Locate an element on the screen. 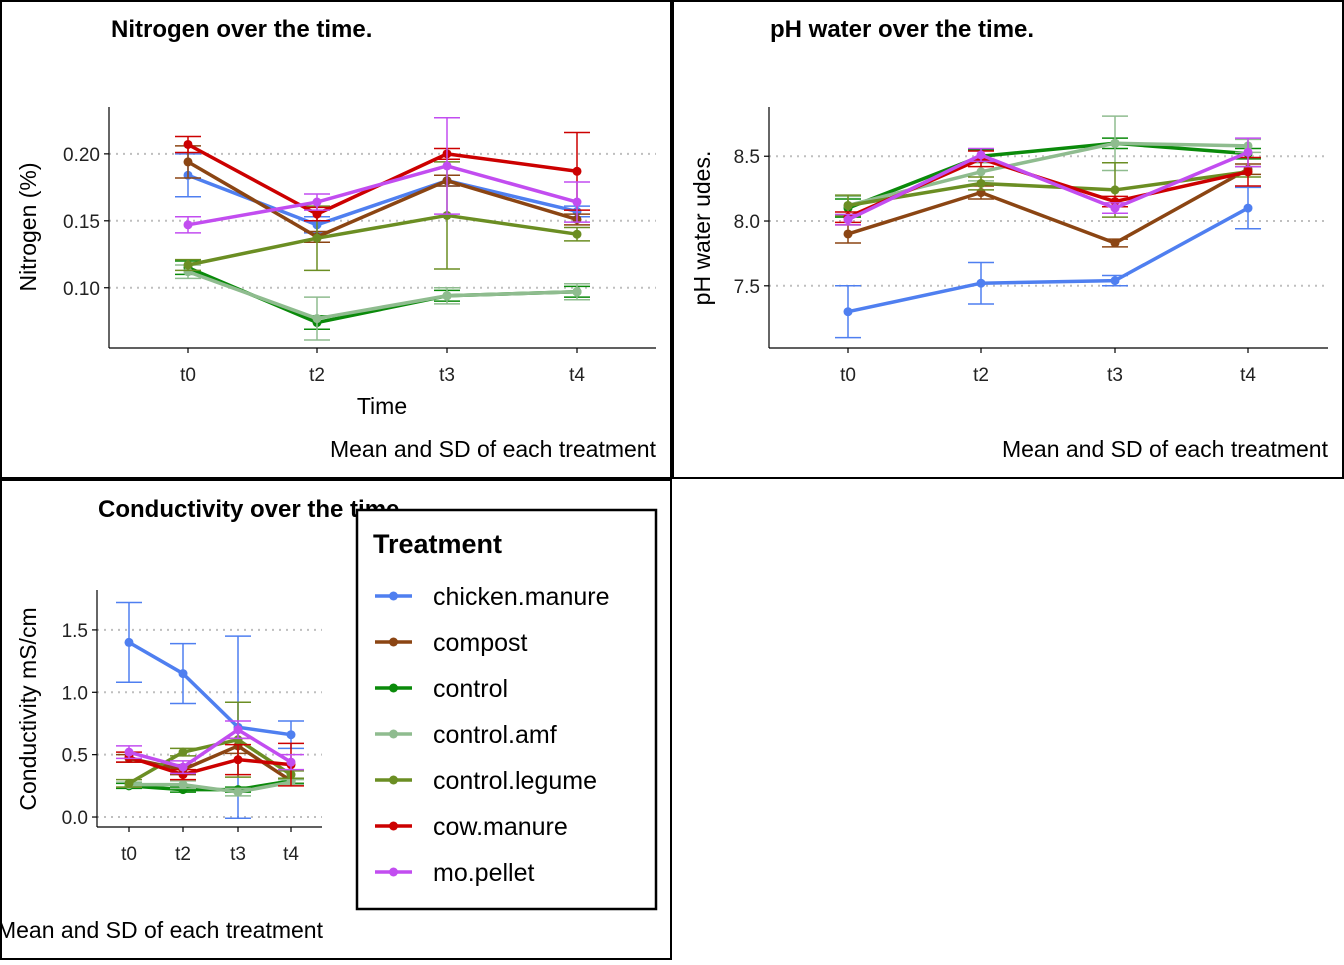 This screenshot has height=965, width=1344. series-mo-pellet is located at coordinates (1048, 181).